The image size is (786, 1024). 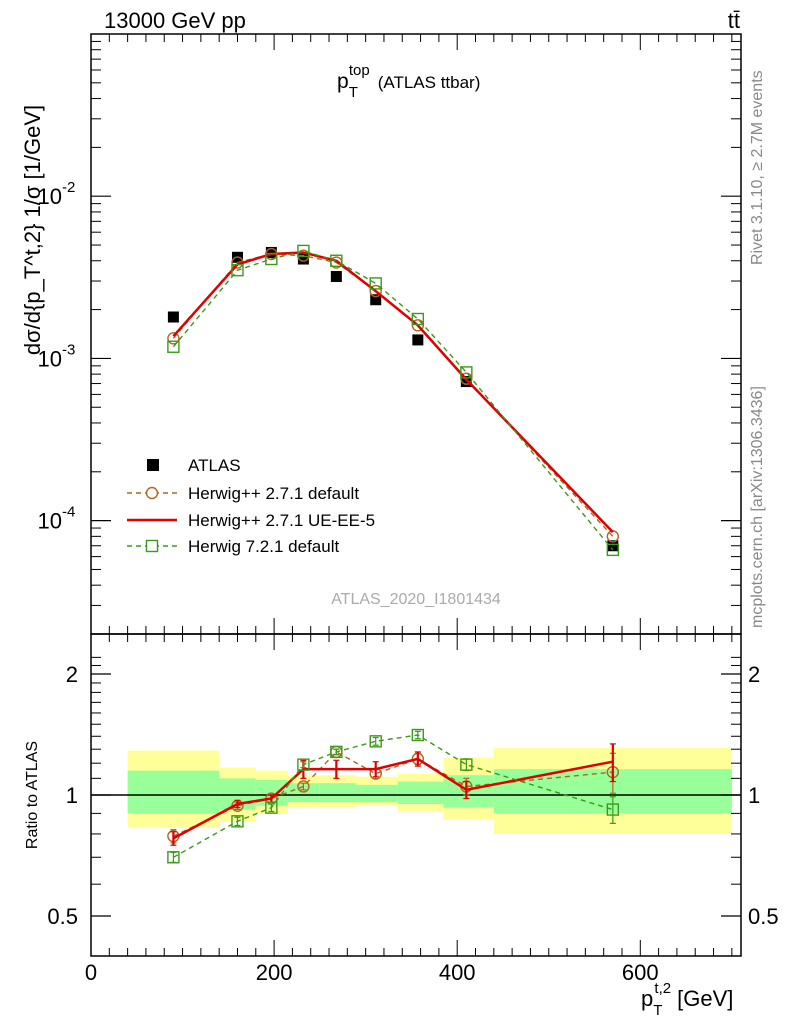 What do you see at coordinates (68, 512) in the screenshot?
I see `main-y-tick-exponent: -4` at bounding box center [68, 512].